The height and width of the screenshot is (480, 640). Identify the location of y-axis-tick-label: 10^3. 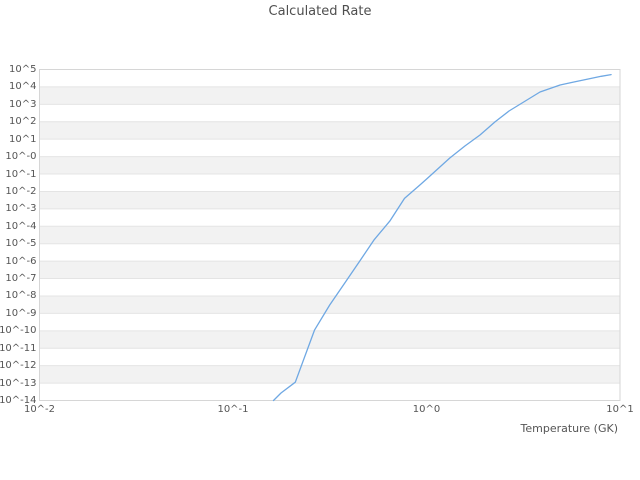
(23, 104).